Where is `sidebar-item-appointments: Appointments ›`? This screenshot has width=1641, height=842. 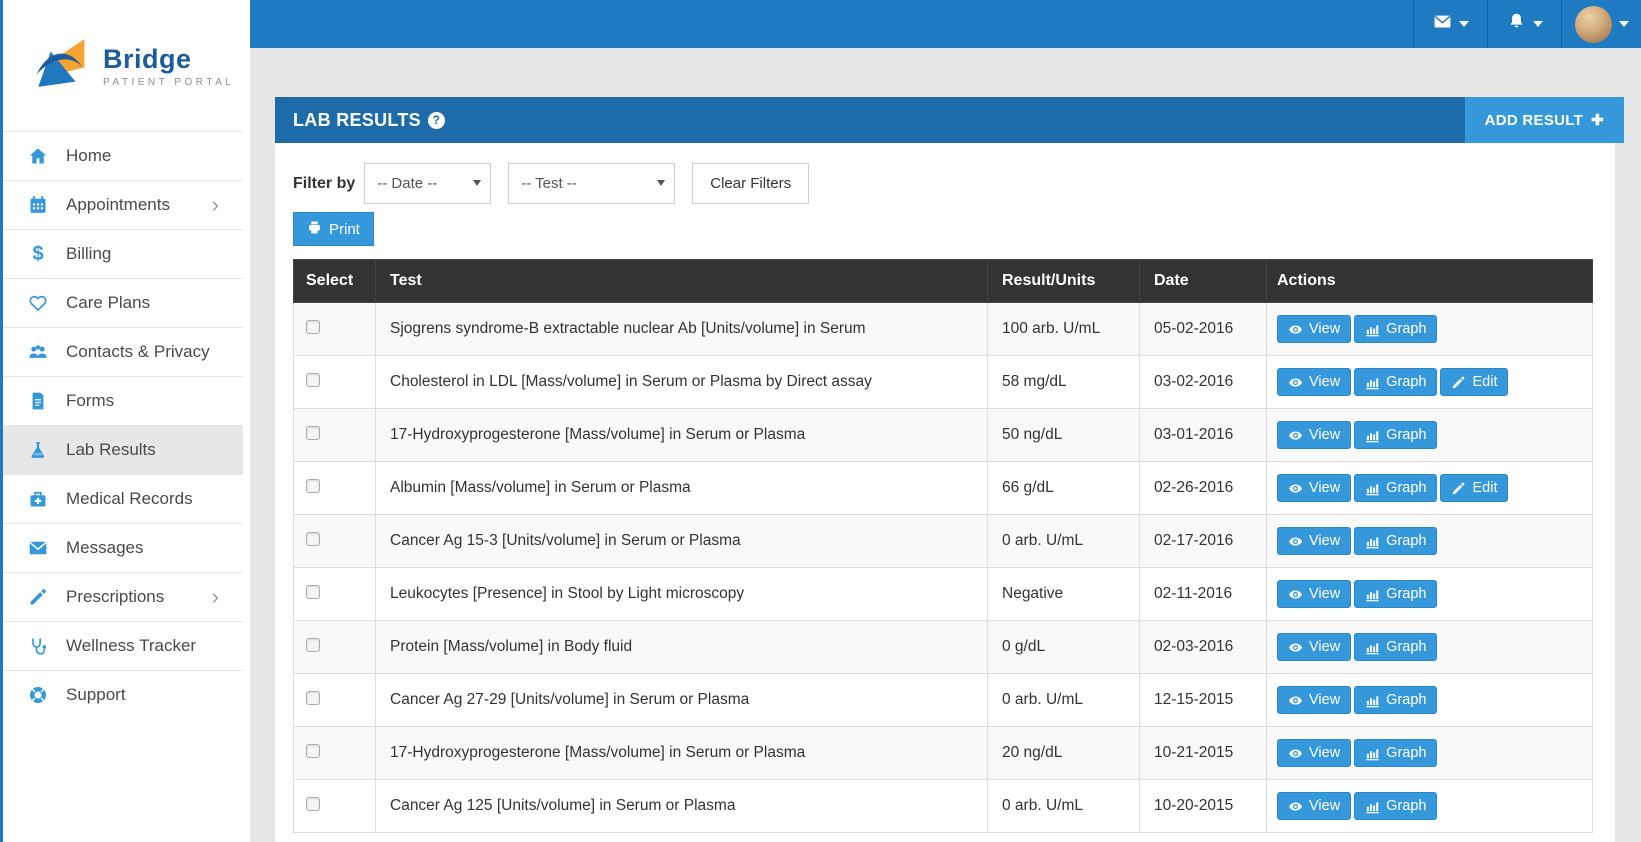 sidebar-item-appointments: Appointments › is located at coordinates (123, 204).